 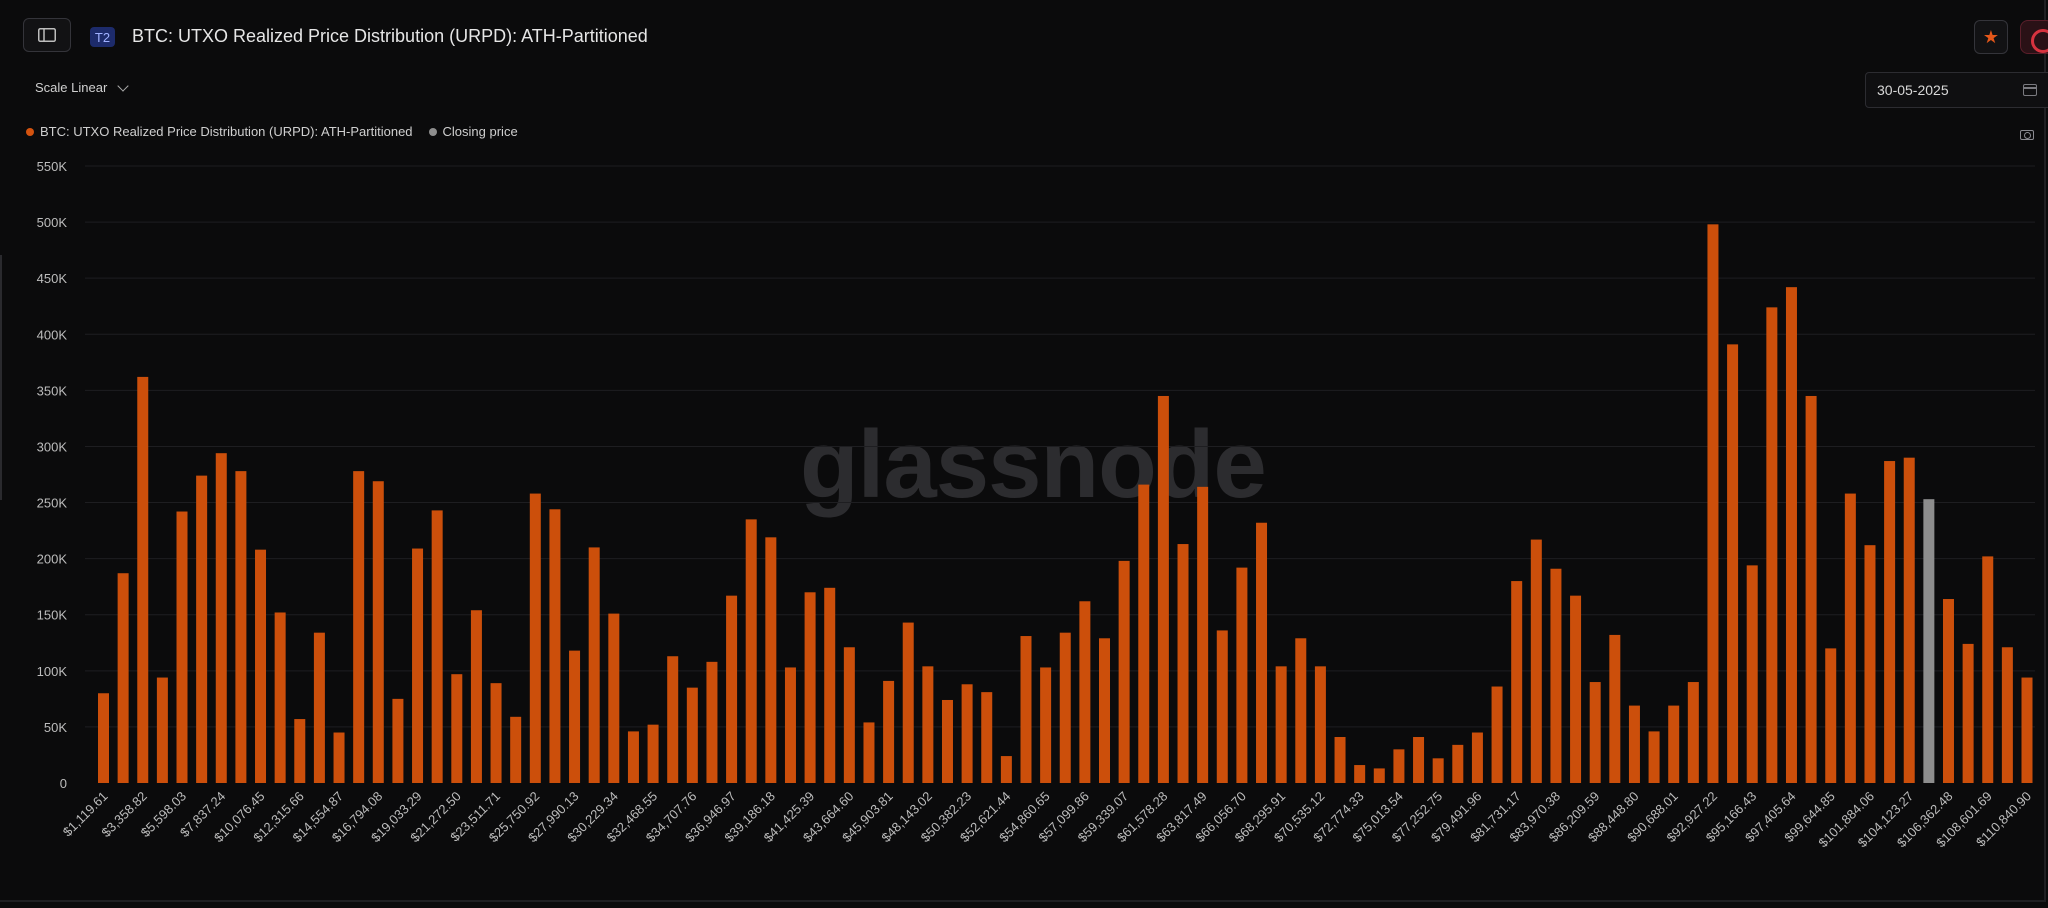 What do you see at coordinates (52, 671) in the screenshot?
I see `y-tick-label: 100K` at bounding box center [52, 671].